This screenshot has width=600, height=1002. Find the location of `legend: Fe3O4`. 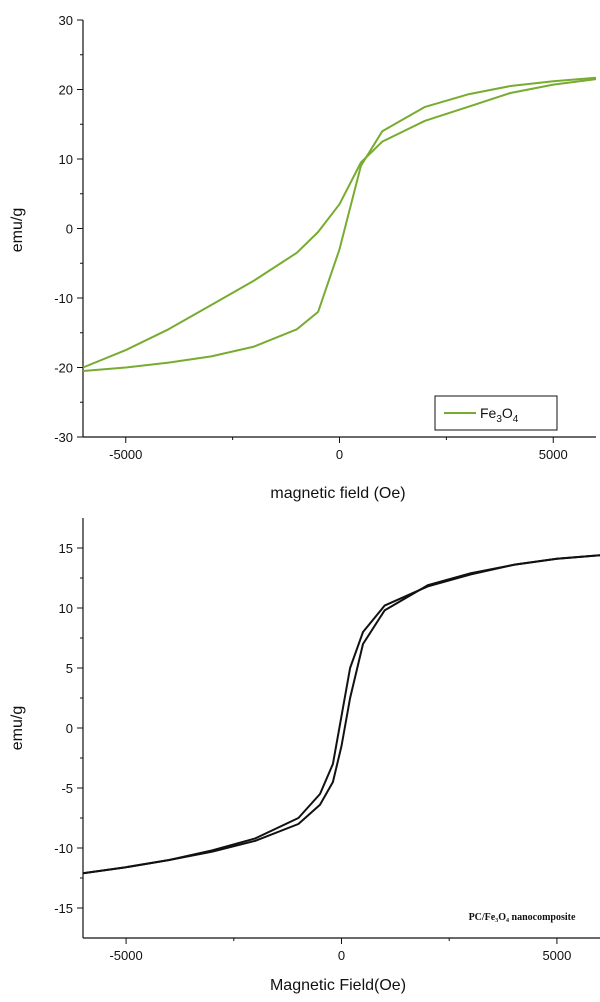

legend: Fe3O4 is located at coordinates (496, 413).